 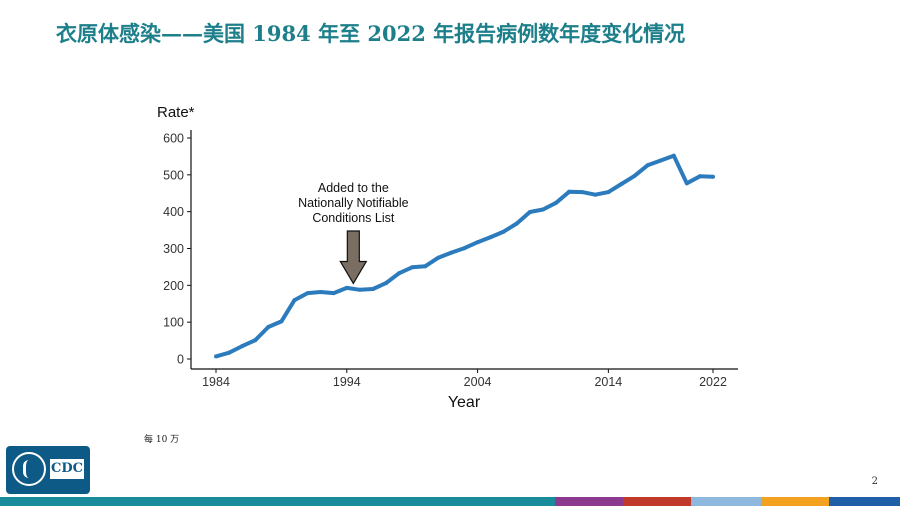 I want to click on annotation-line: Added to the, so click(x=353, y=188).